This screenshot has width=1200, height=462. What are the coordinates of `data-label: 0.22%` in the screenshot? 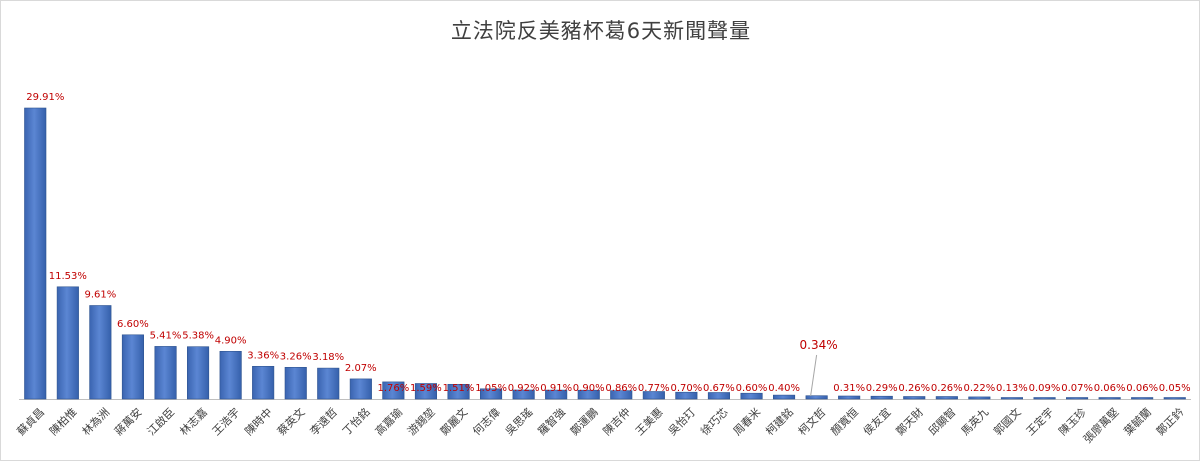 It's located at (980, 388).